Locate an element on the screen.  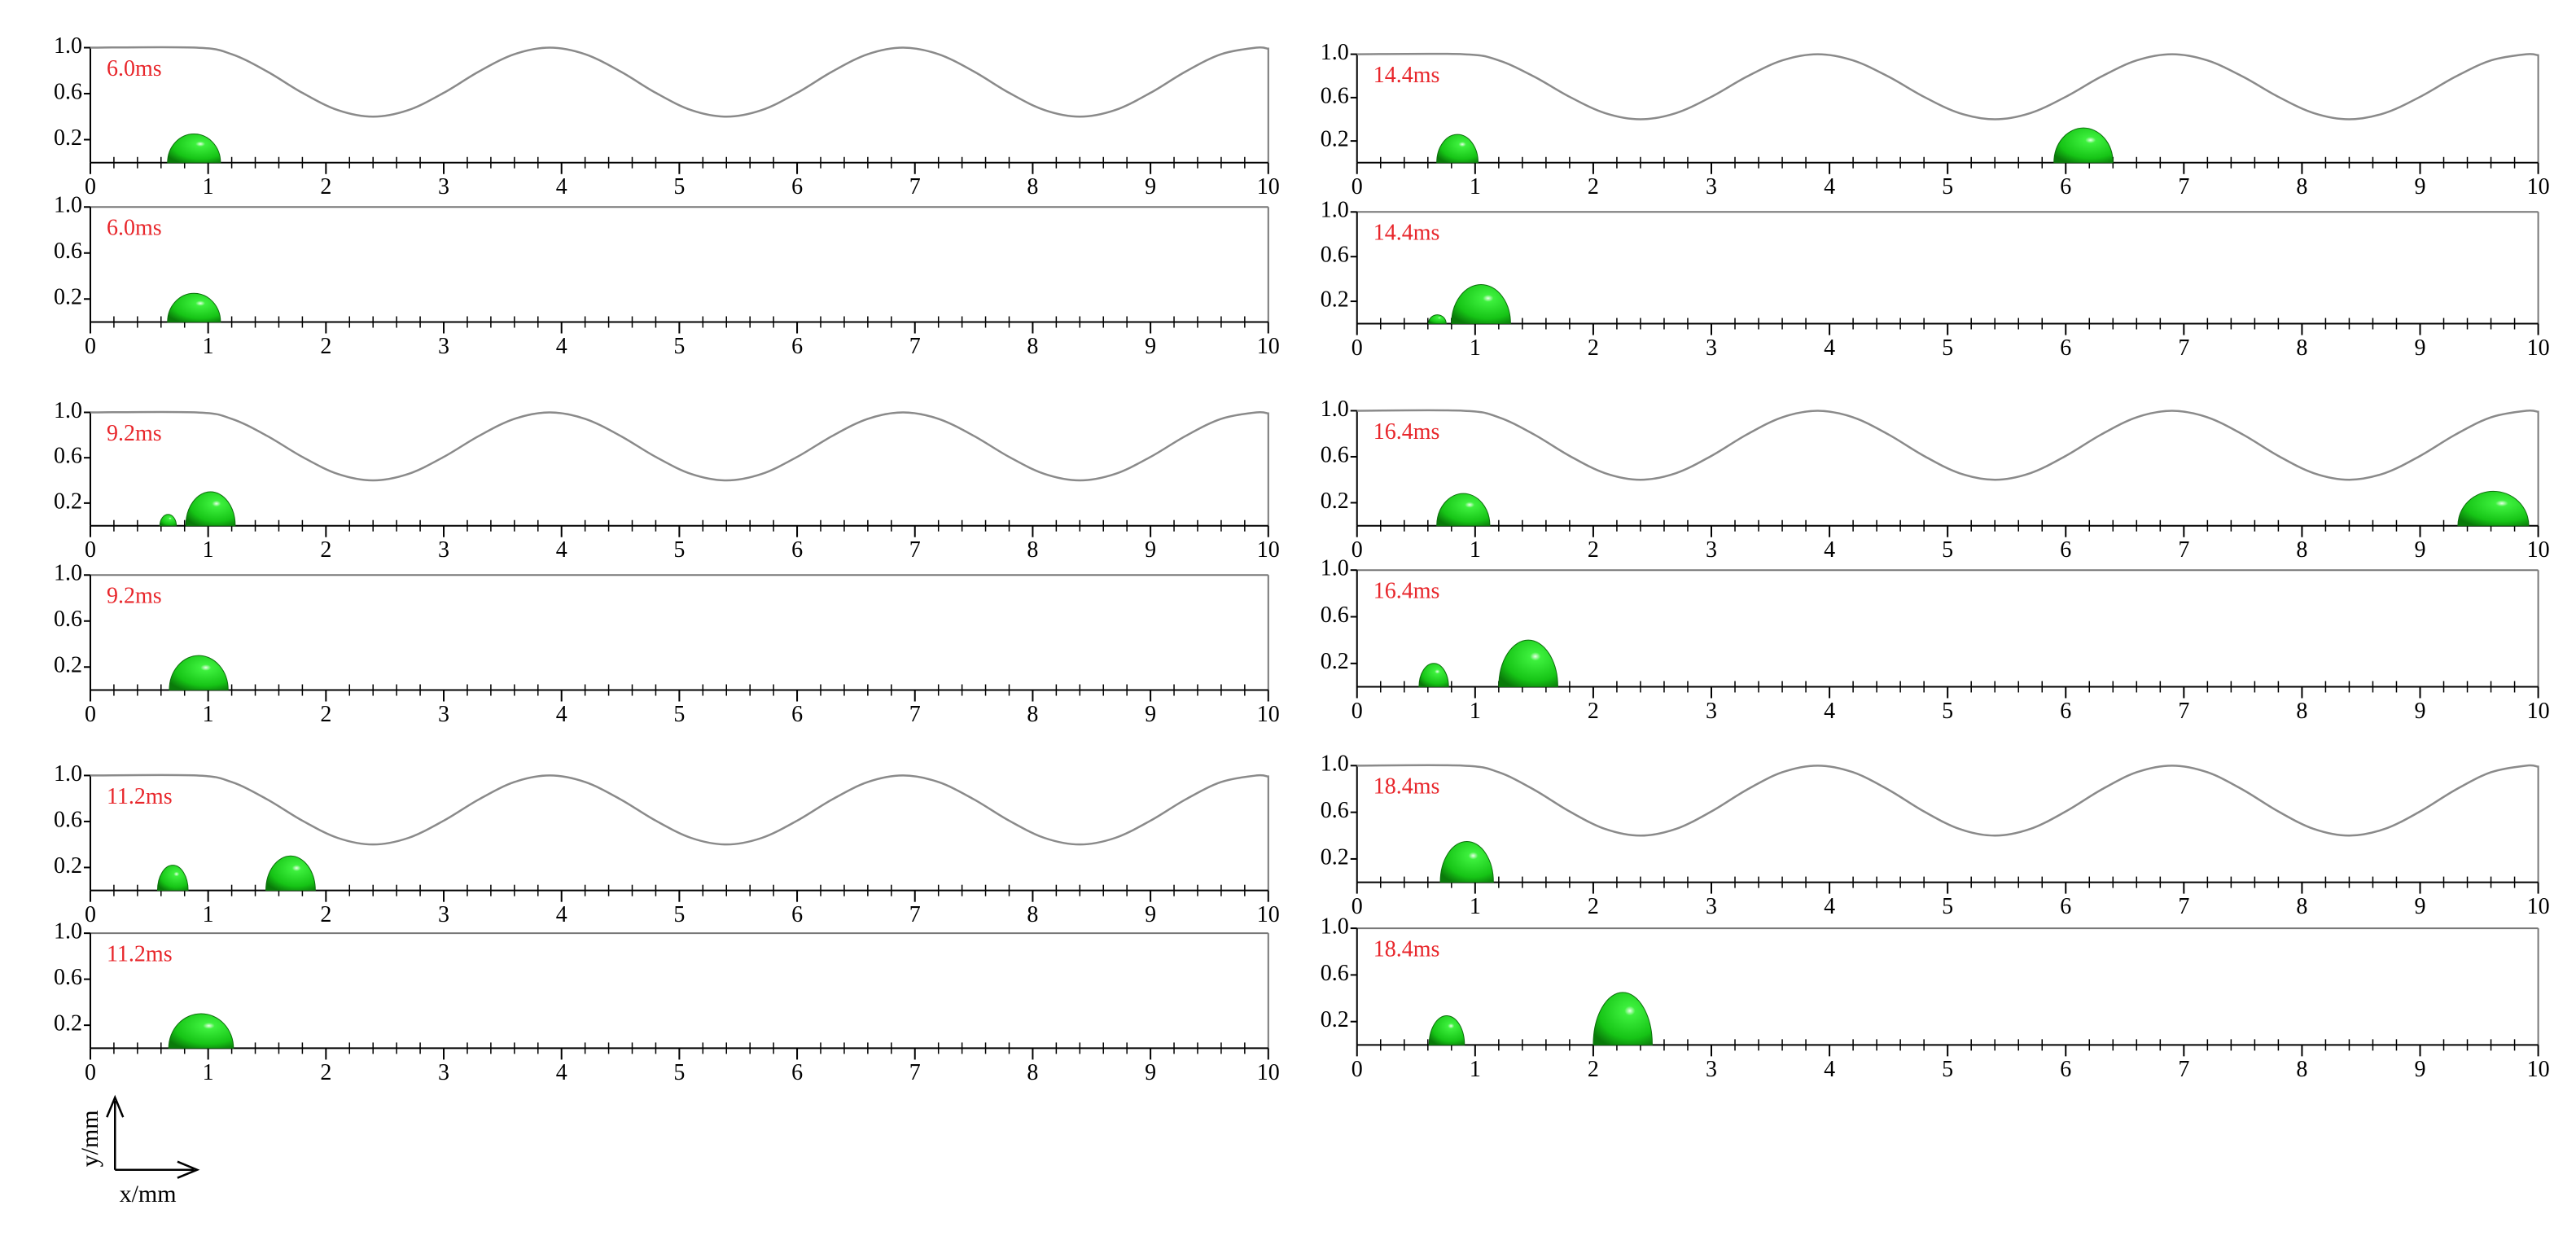
panel: 0 1 2 3 4 5 6 7 8 9 10 1.0 0.6 0.2 18.4ms is located at coordinates (1935, 998).